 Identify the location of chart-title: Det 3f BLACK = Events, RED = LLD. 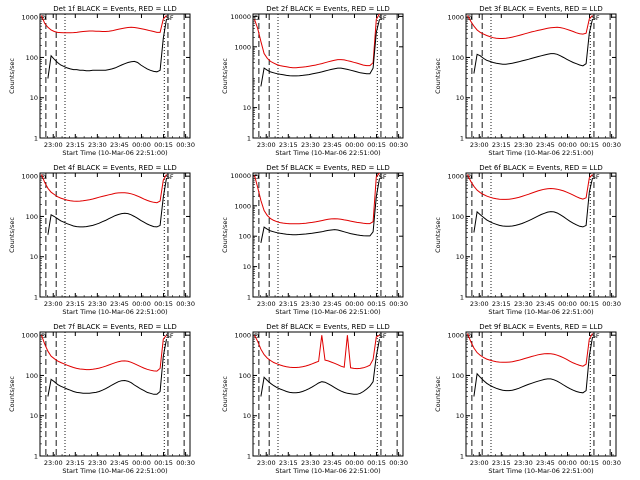
(540, 9).